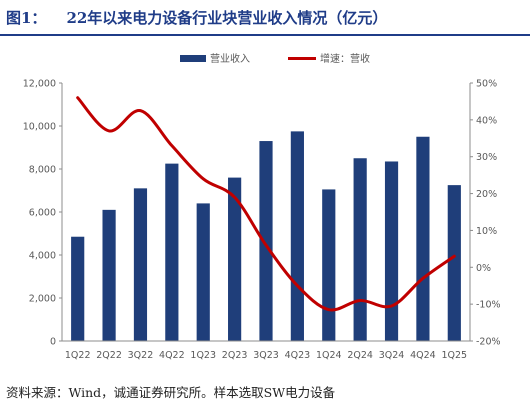 The width and height of the screenshot is (530, 406). I want to click on bar-3Q23, so click(266, 241).